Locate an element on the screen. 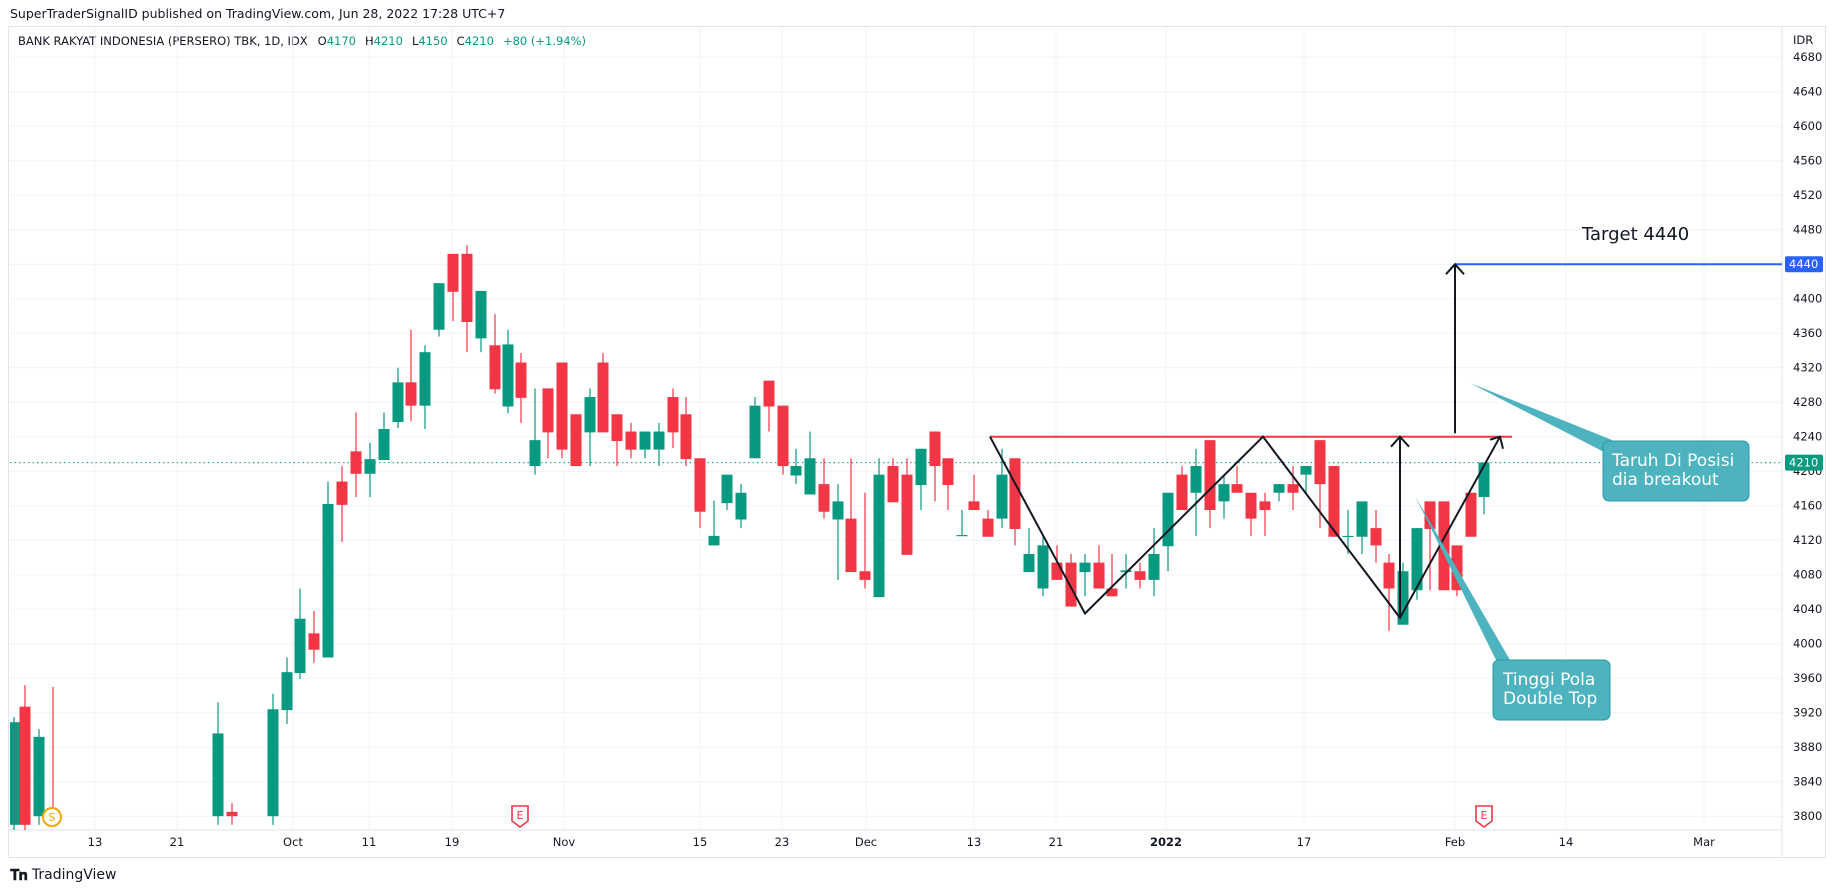 This screenshot has height=893, width=1834. price-tick-label: 3920 is located at coordinates (1807, 713).